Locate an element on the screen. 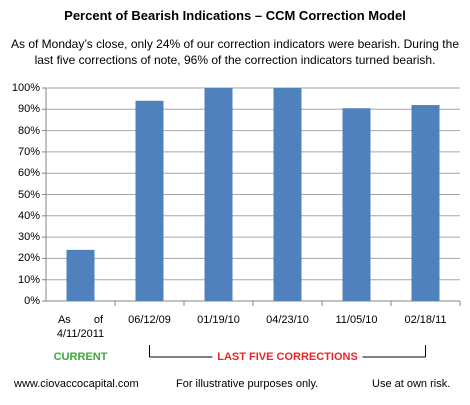 This screenshot has height=405, width=470. y-tick-label: 0% is located at coordinates (32, 301).